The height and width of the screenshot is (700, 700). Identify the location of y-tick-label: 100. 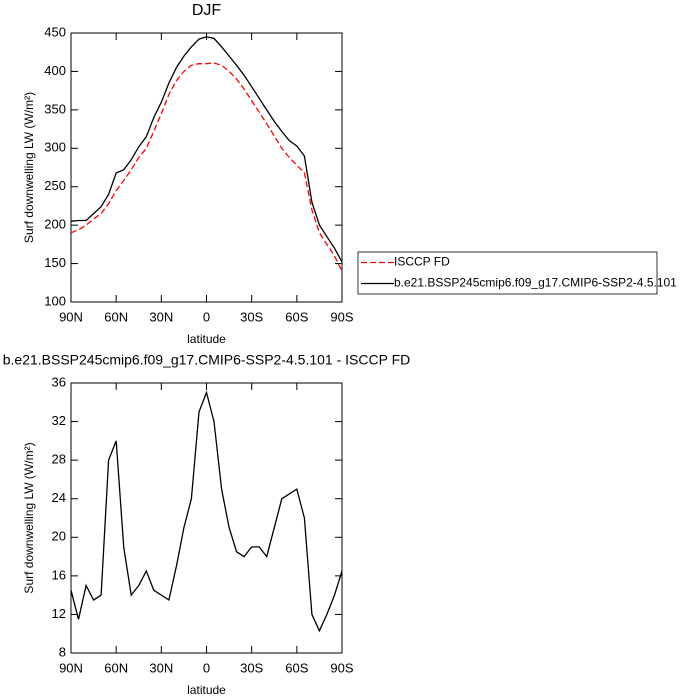
(55, 300).